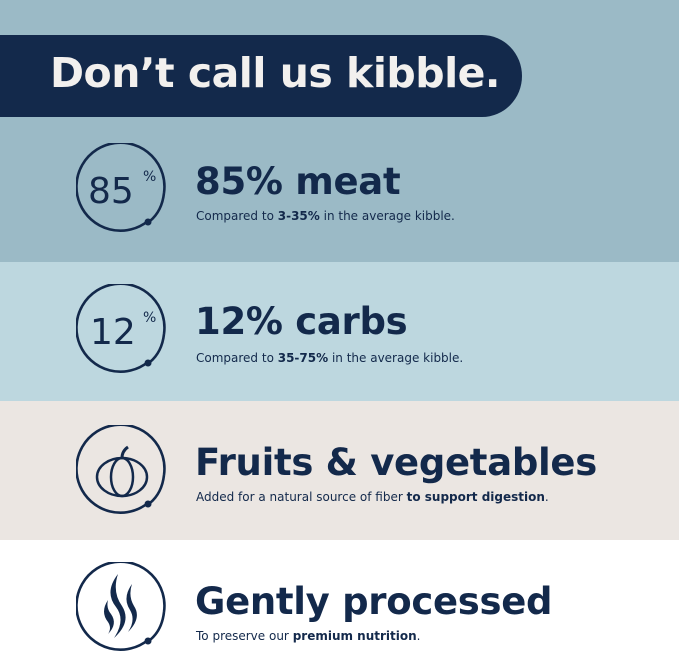 This screenshot has height=656, width=679. What do you see at coordinates (308, 636) in the screenshot?
I see `feature-subtitle: To preserve our premium nutrition.` at bounding box center [308, 636].